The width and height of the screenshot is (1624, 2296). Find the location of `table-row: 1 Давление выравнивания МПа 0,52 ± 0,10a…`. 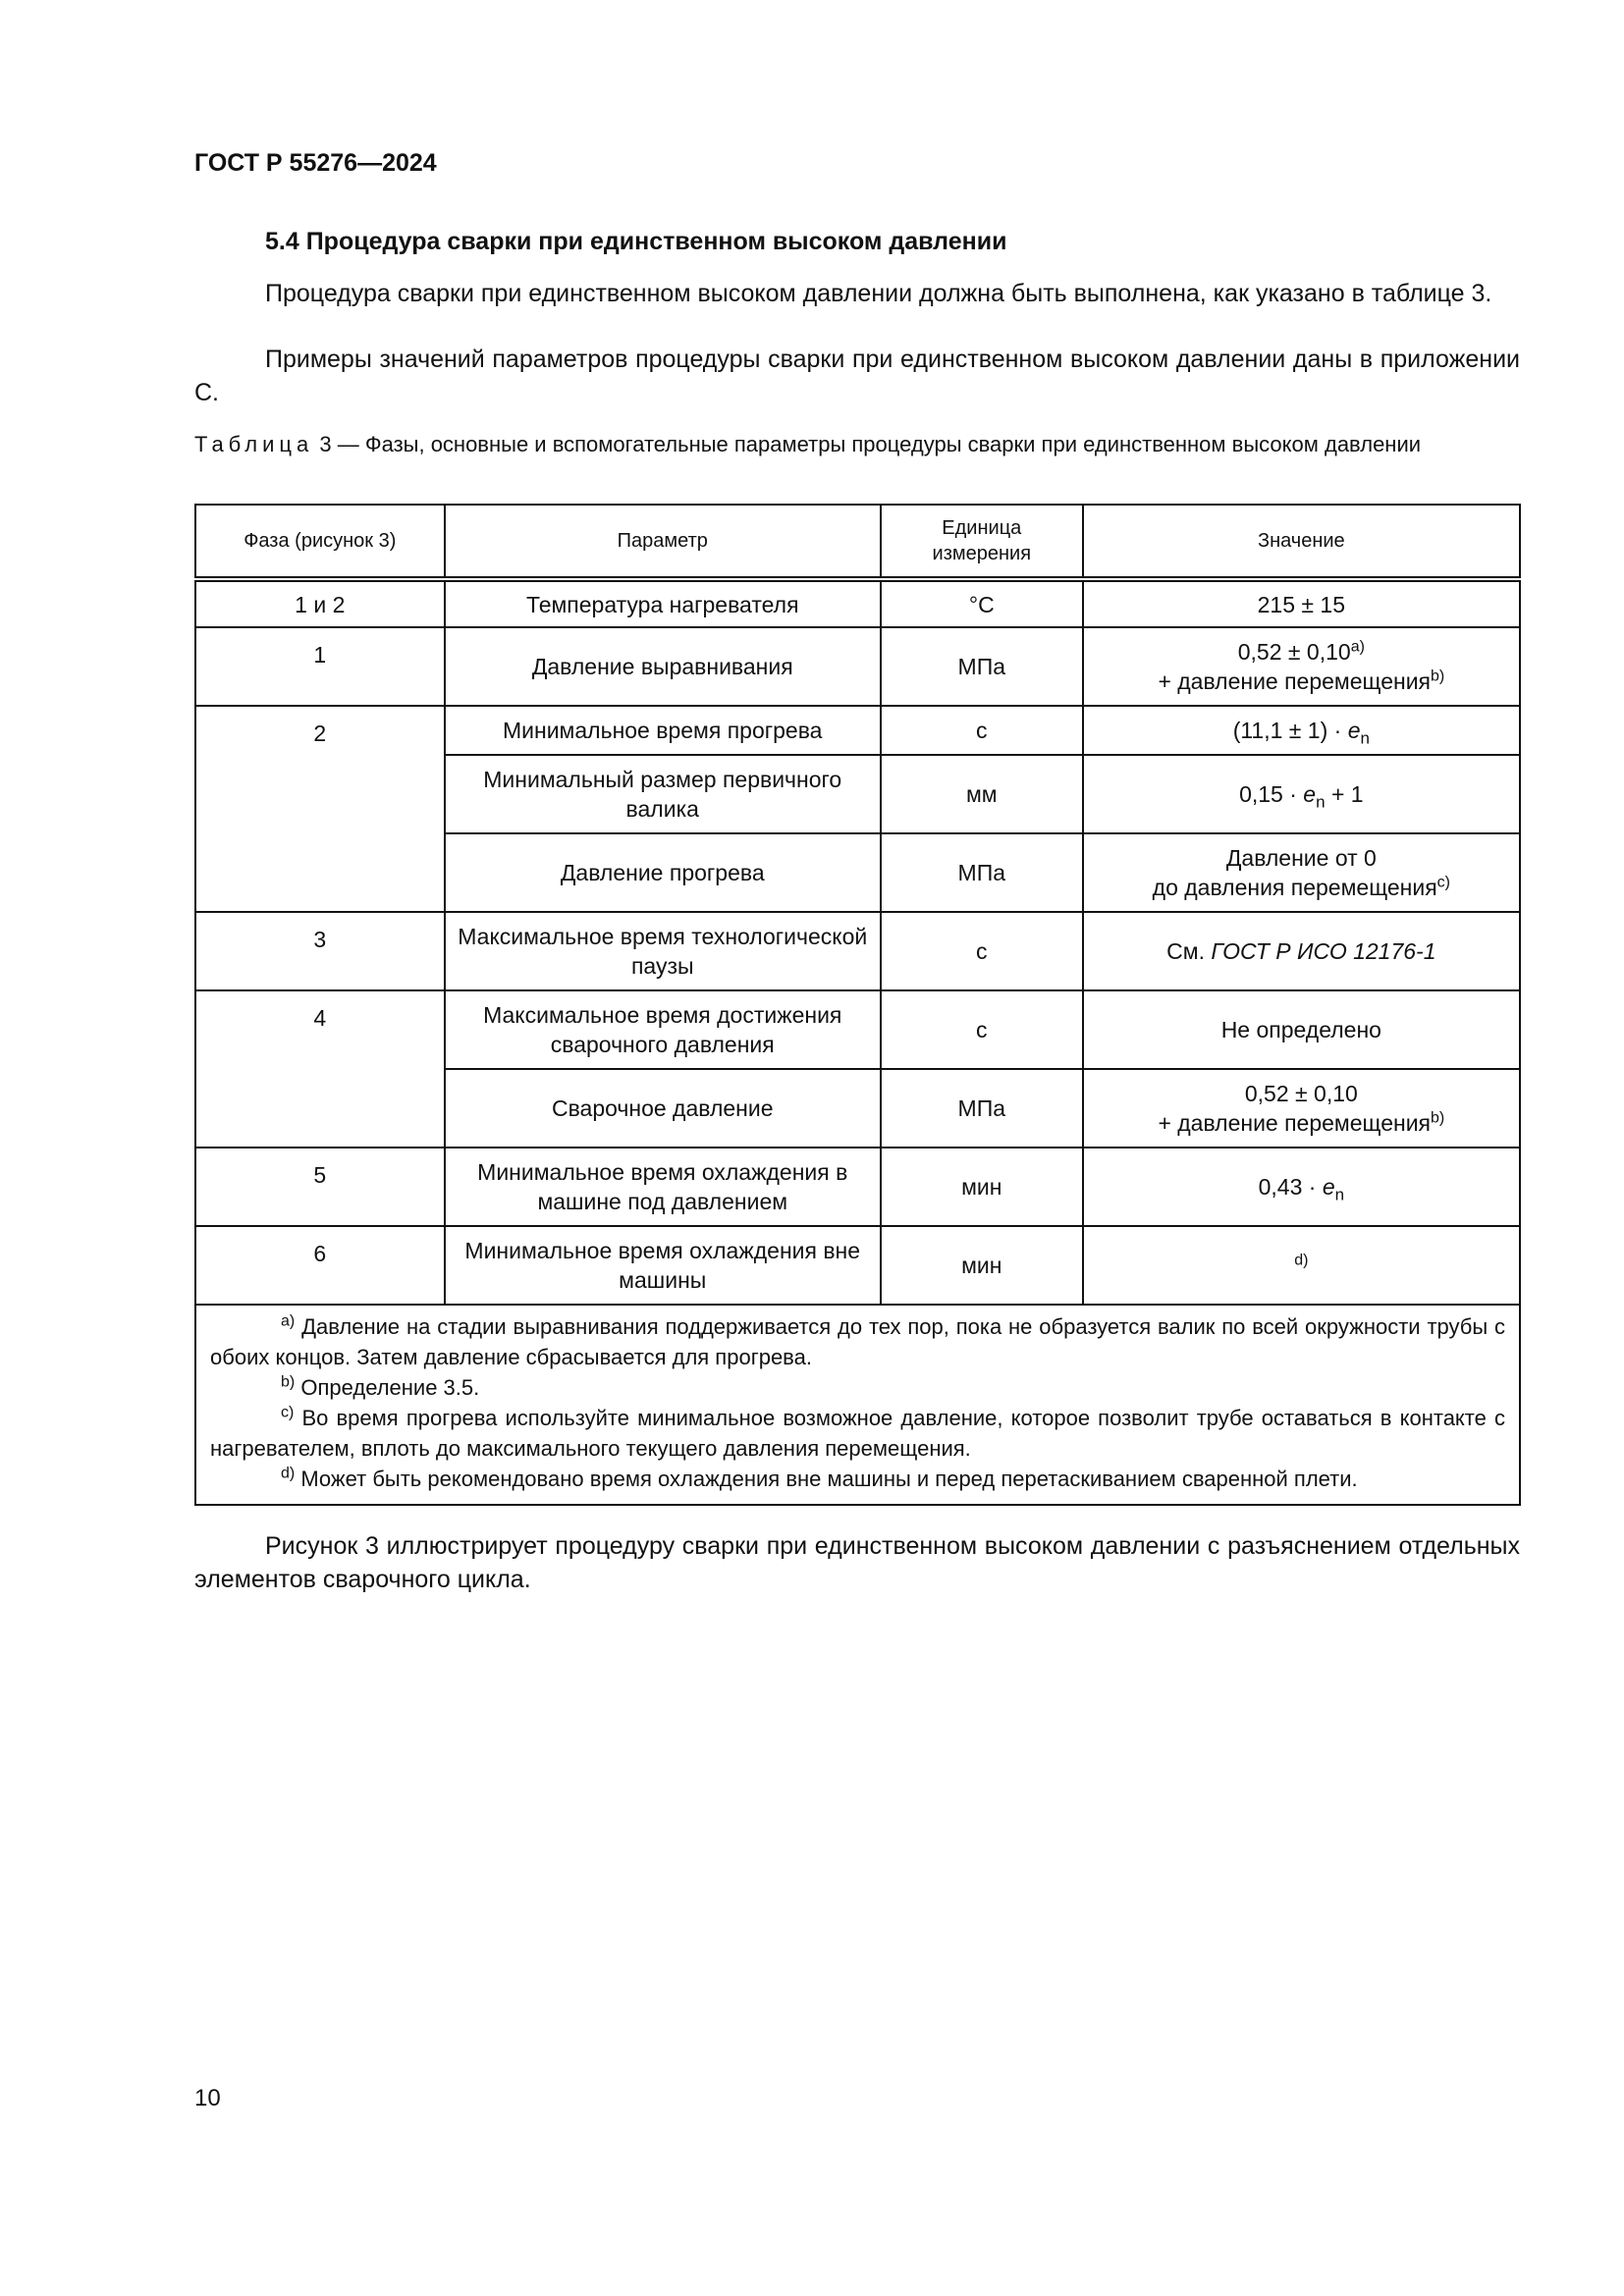

table-row: 1 Давление выравнивания МПа 0,52 ± 0,10a… is located at coordinates (858, 666).